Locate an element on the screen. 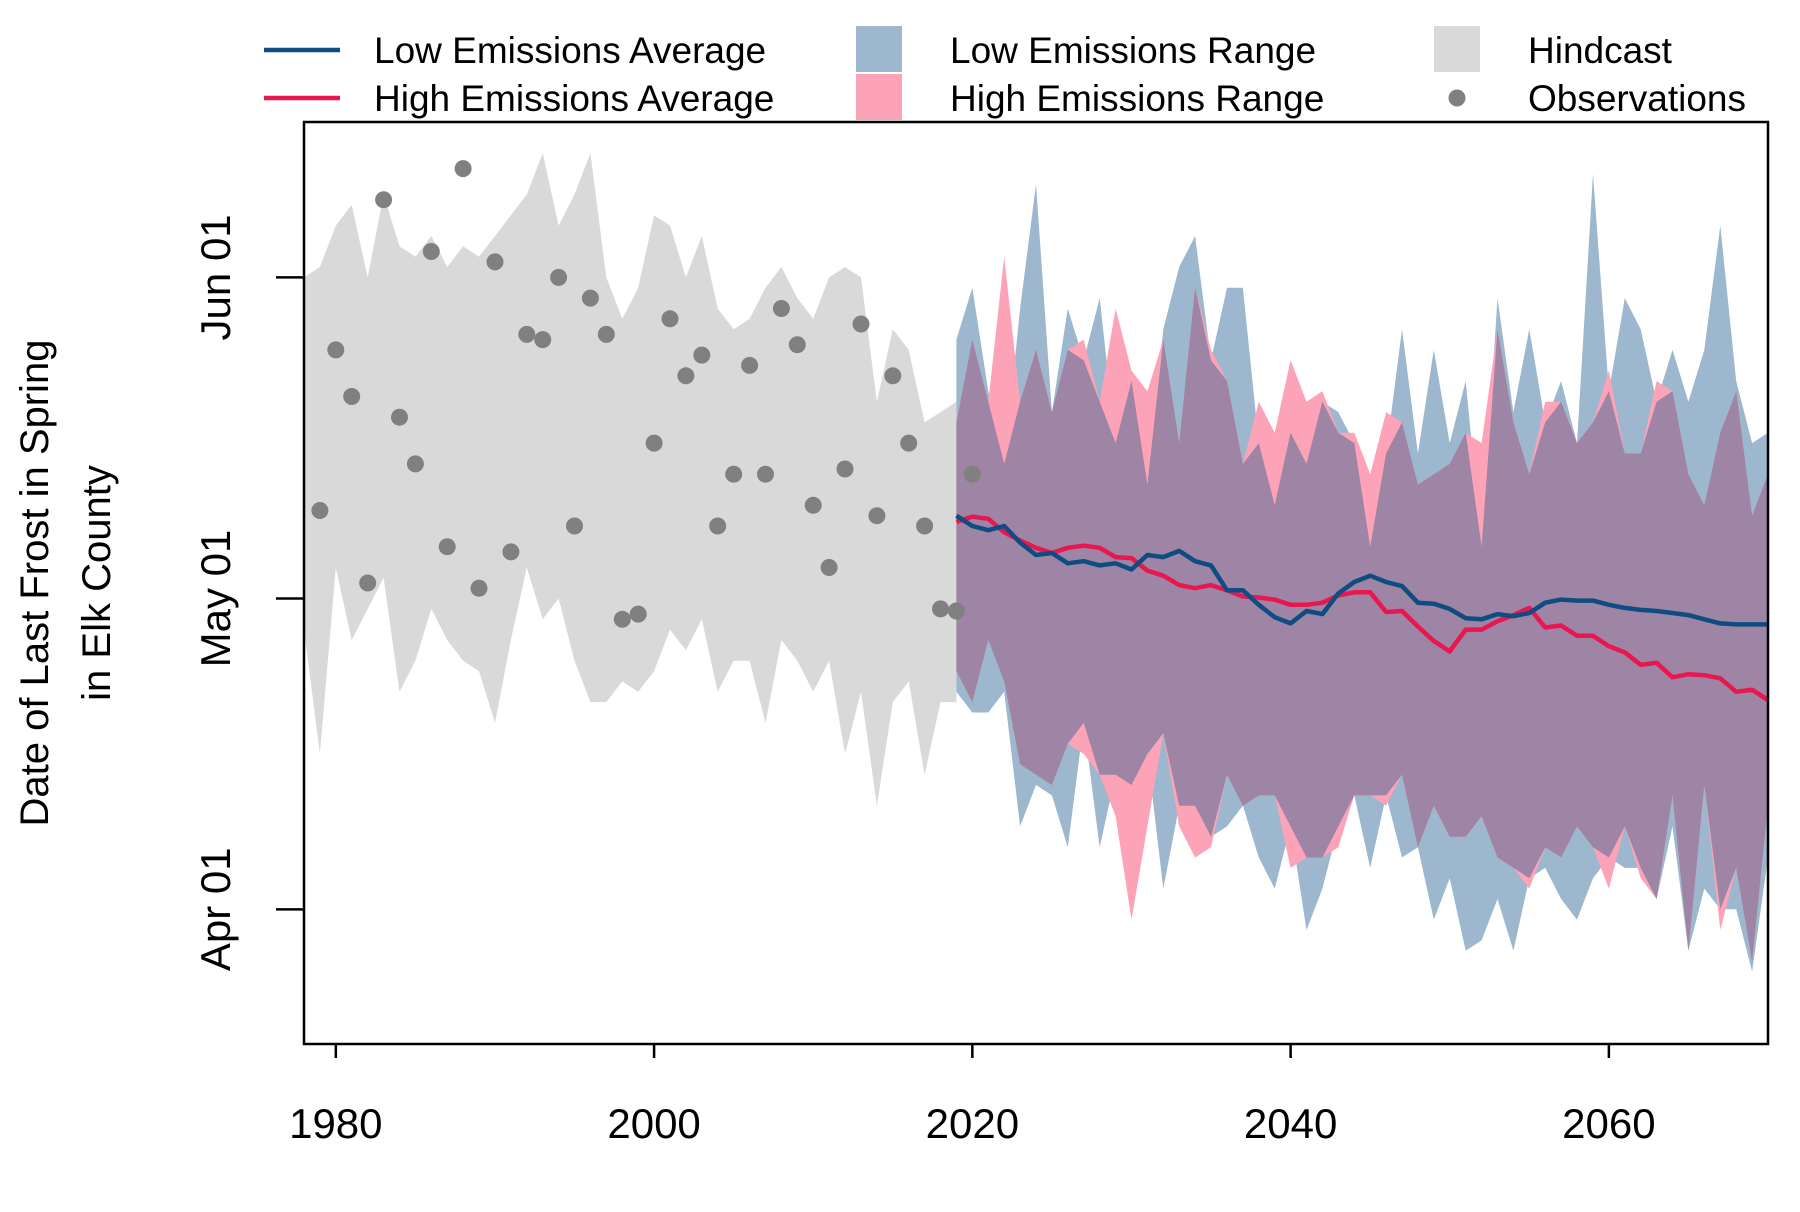 The width and height of the screenshot is (1800, 1212). x-tick-label: 2000 is located at coordinates (653, 1123).